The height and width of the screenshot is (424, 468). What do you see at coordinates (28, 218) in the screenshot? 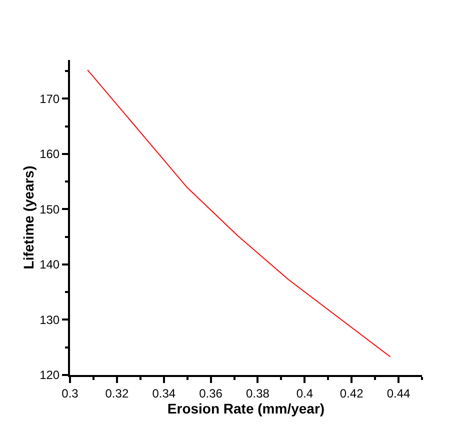
I see `y-axis-title: Lifetime (years)` at bounding box center [28, 218].